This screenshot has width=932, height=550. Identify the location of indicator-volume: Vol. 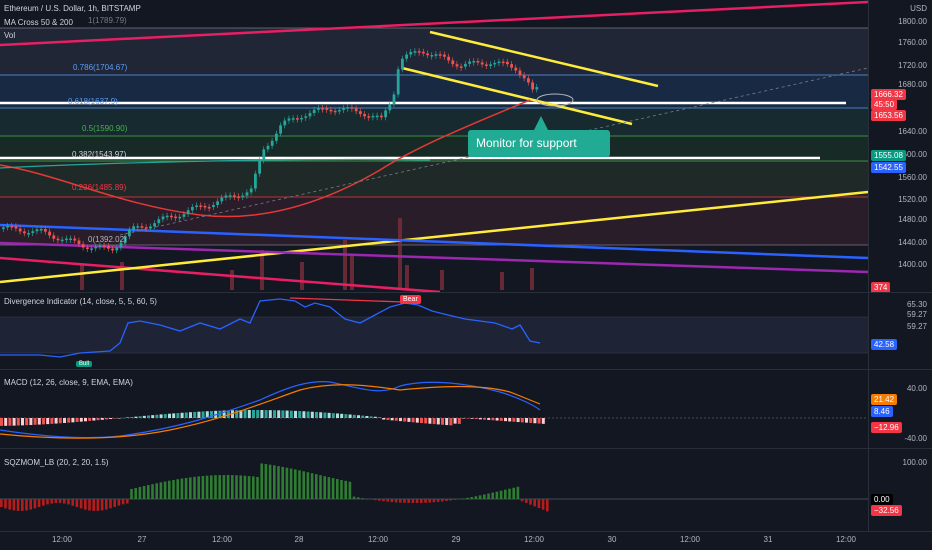
(10, 35).